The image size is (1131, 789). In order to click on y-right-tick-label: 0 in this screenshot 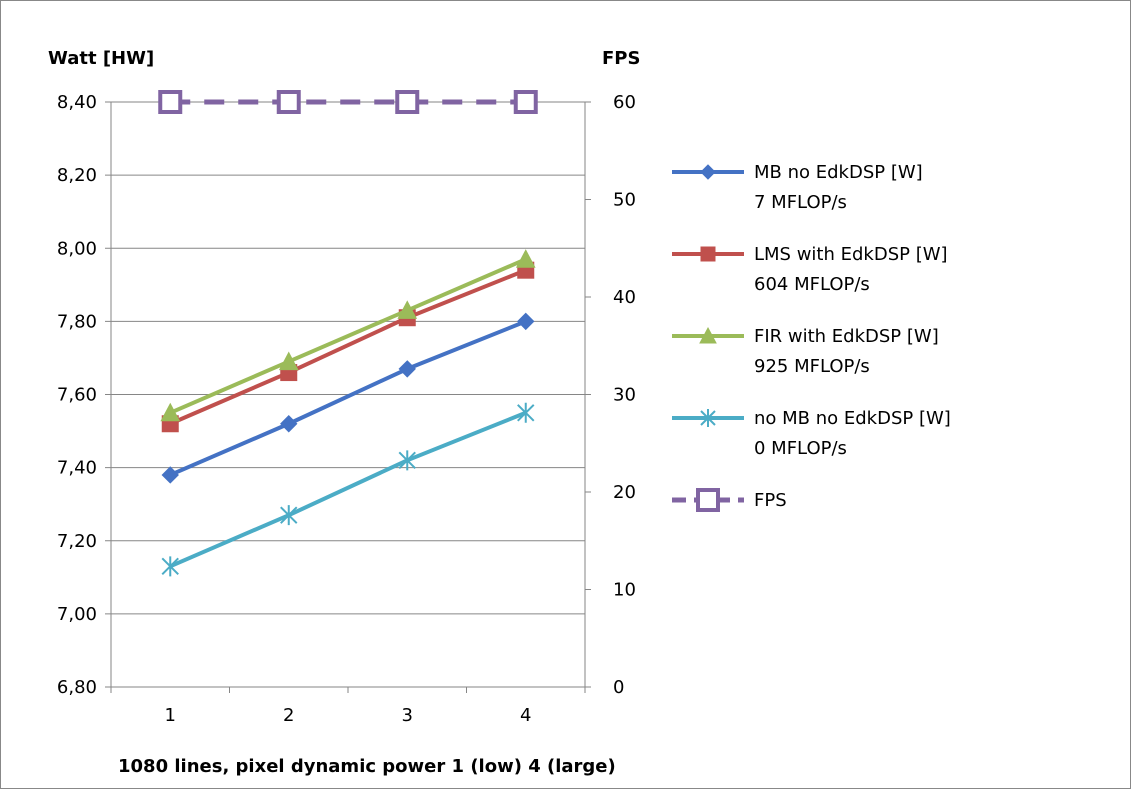, I will do `click(618, 687)`.